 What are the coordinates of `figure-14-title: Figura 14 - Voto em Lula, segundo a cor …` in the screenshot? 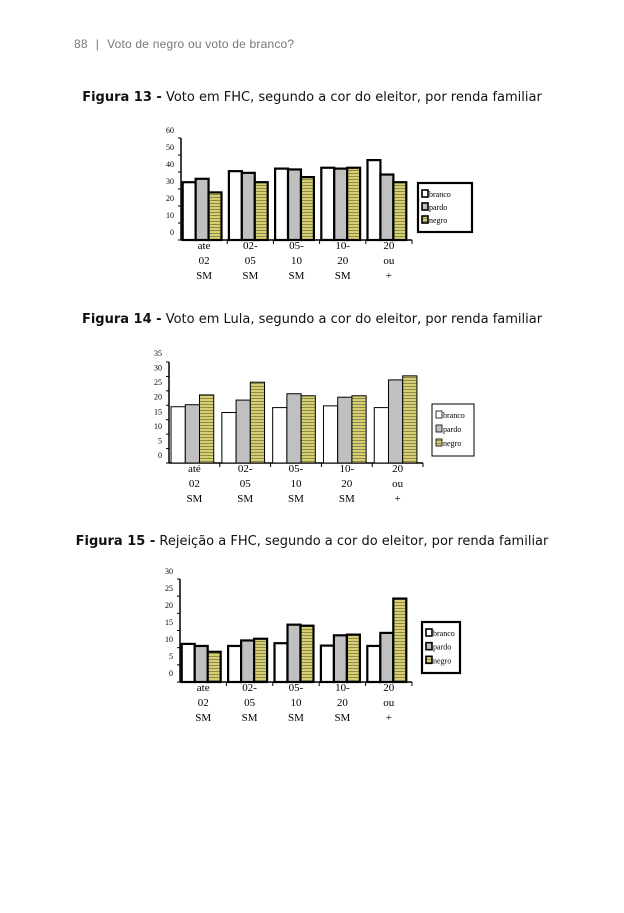 It's located at (312, 319).